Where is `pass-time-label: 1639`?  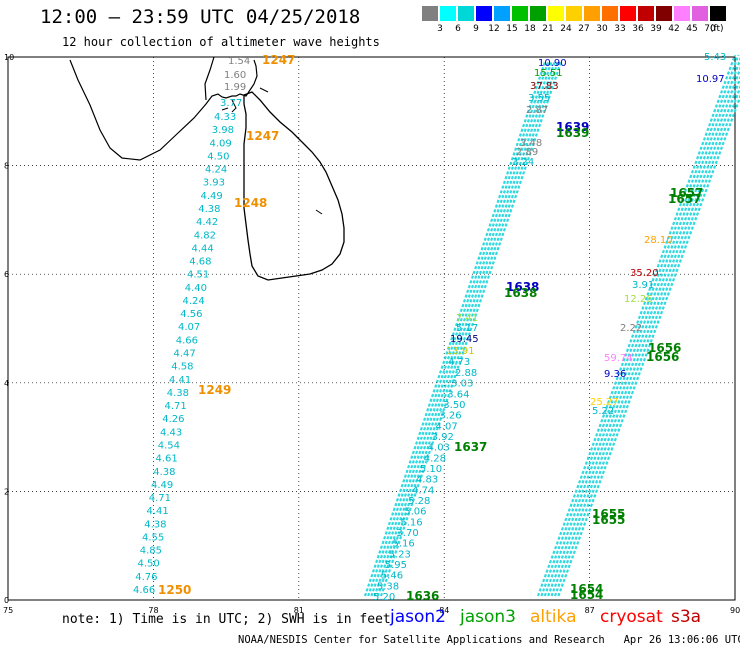
pass-time-label: 1639 is located at coordinates (572, 133).